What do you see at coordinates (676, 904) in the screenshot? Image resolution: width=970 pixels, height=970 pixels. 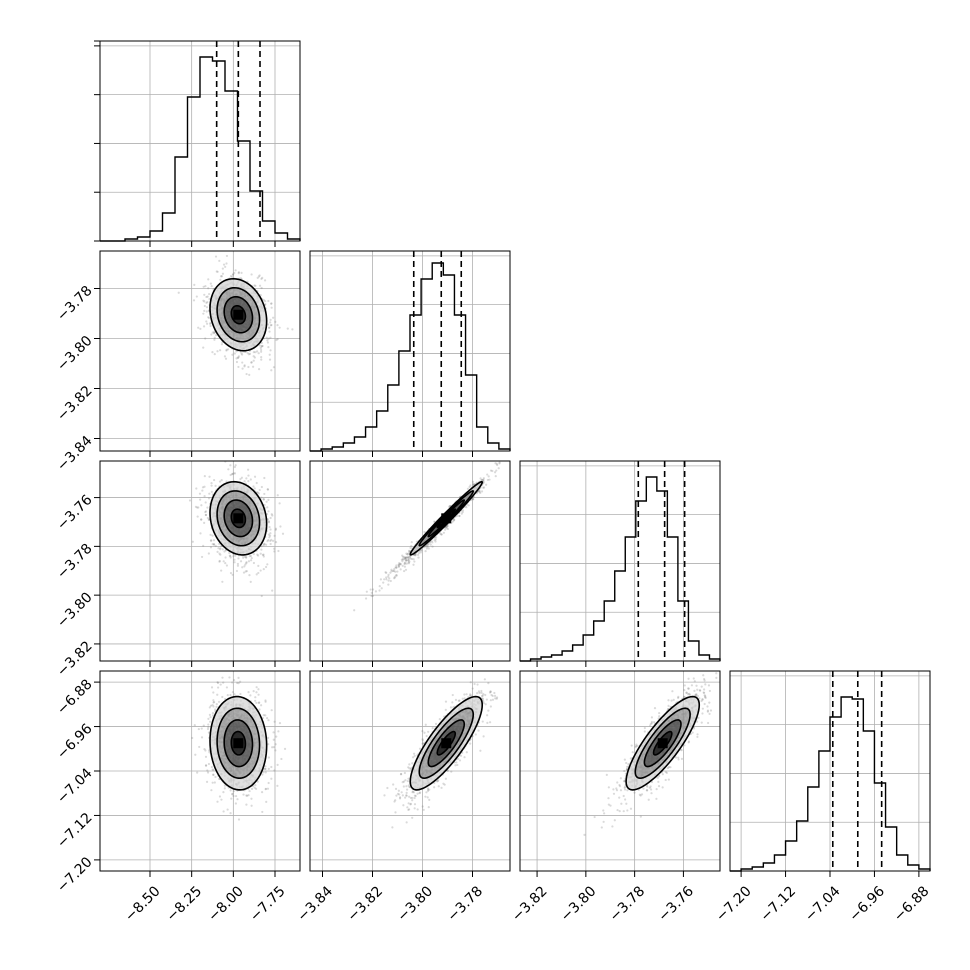 I see `pair-panel-r4-c3-xtick-label-3: −3.76` at bounding box center [676, 904].